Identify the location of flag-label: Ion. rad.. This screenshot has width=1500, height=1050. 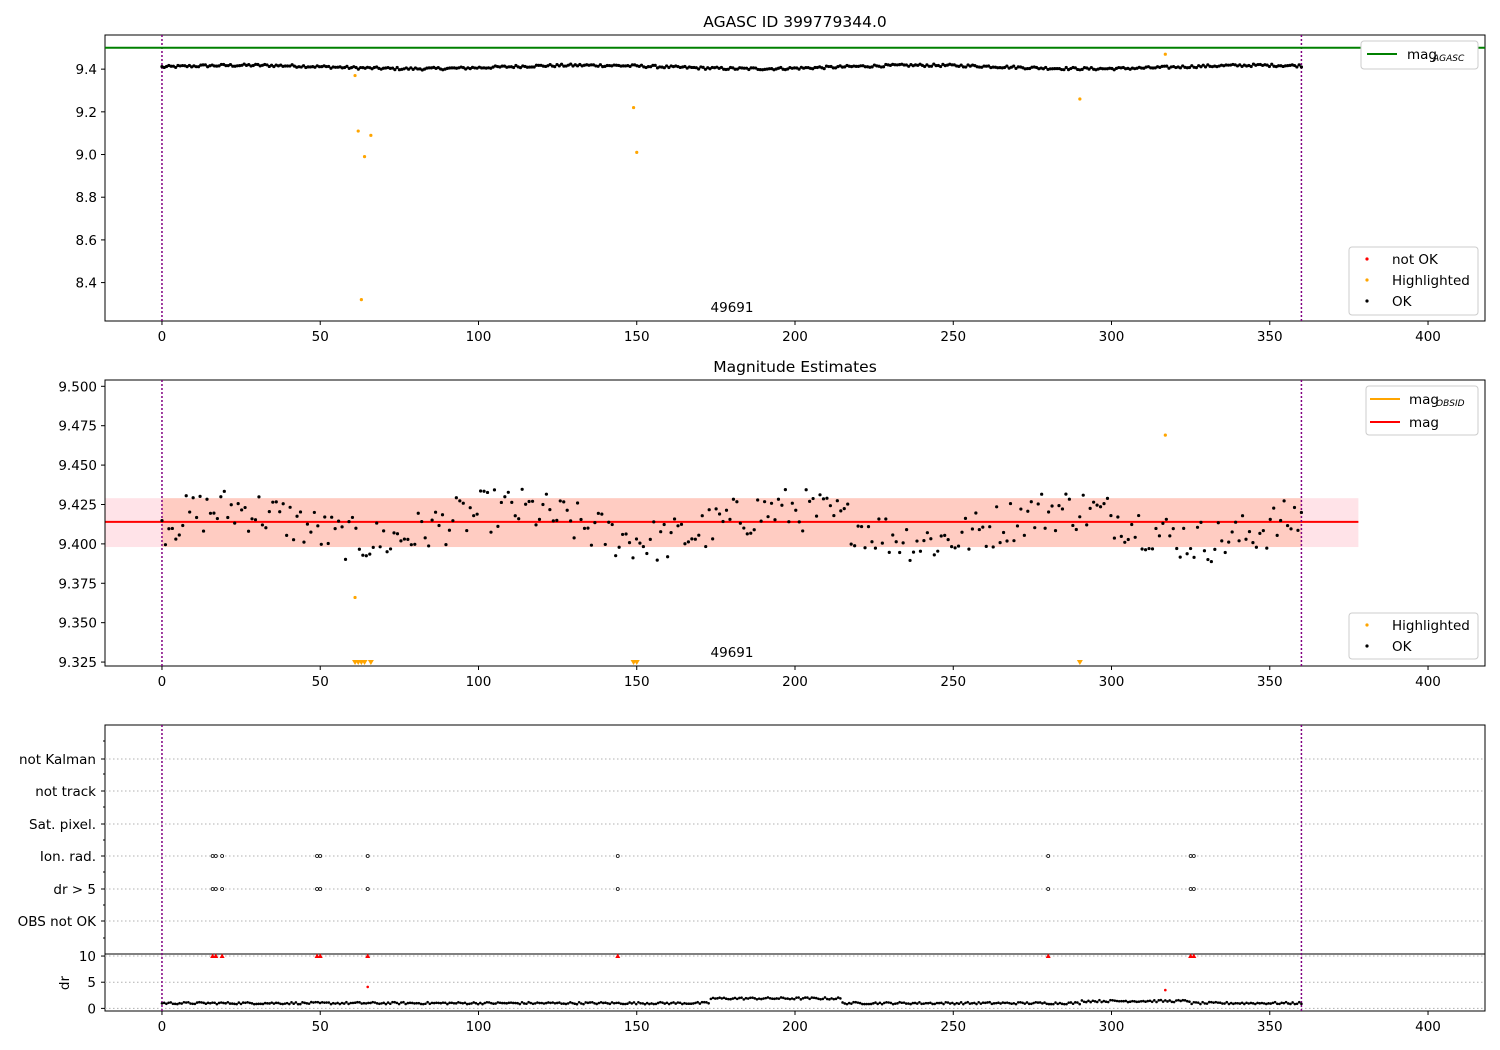
(68, 857).